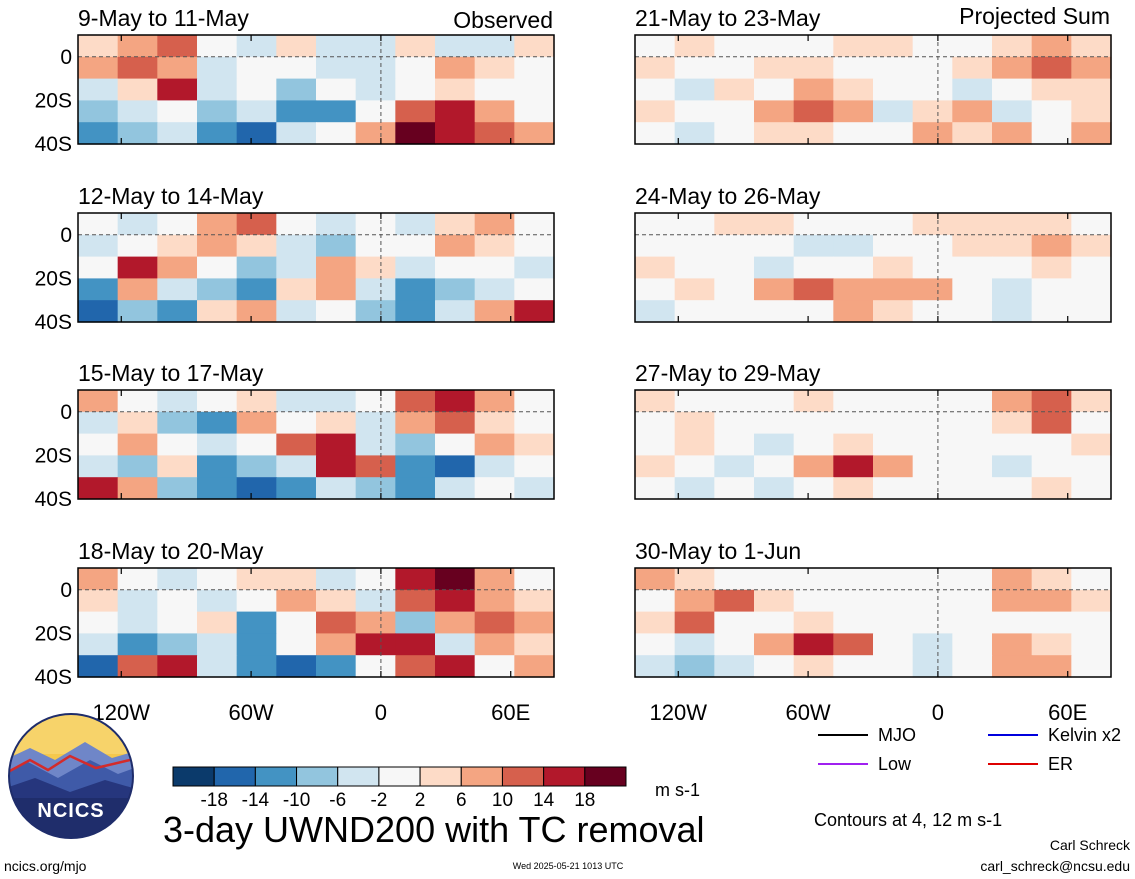 This screenshot has height=879, width=1135. I want to click on panel-title: 9-May to 11-May, so click(163, 18).